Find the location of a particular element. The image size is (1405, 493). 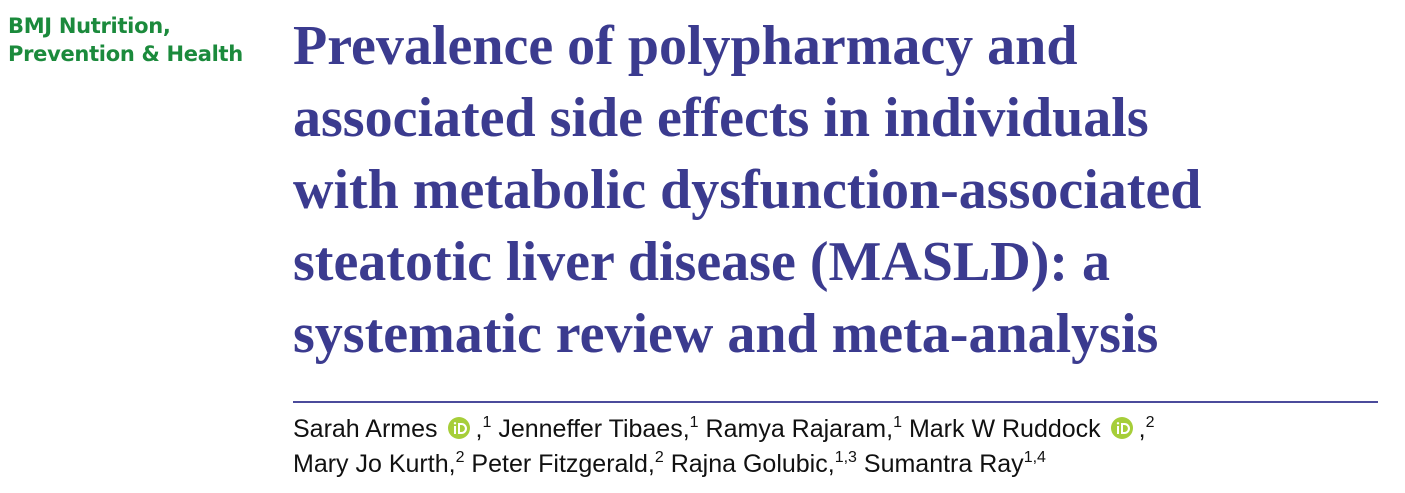

journal-line: BMJ Nutrition, is located at coordinates (89, 26).